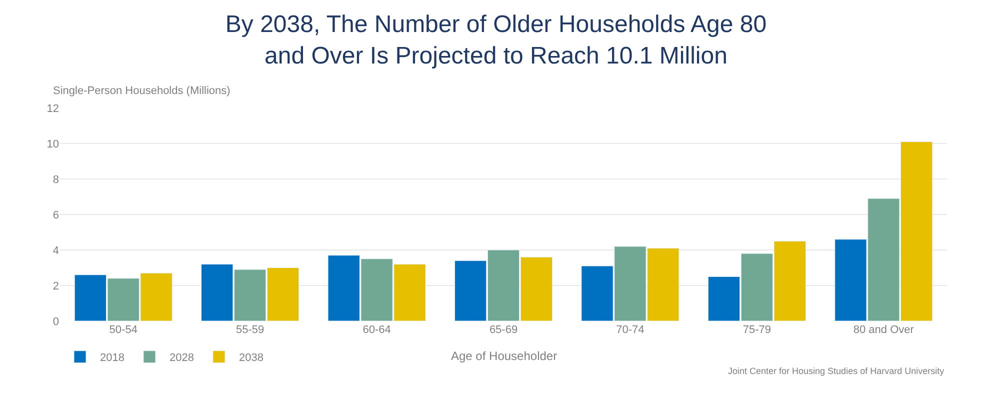 The height and width of the screenshot is (401, 992). What do you see at coordinates (123, 330) in the screenshot?
I see `x-tick-label: 50-54` at bounding box center [123, 330].